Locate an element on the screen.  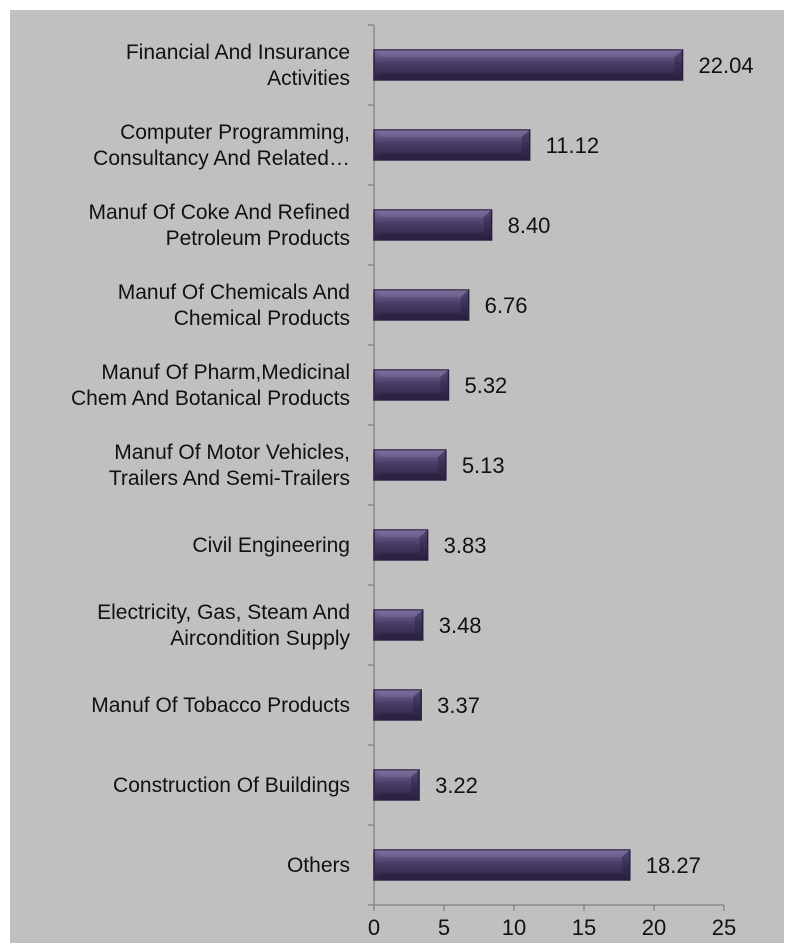
x-tick-label: 0 is located at coordinates (374, 927).